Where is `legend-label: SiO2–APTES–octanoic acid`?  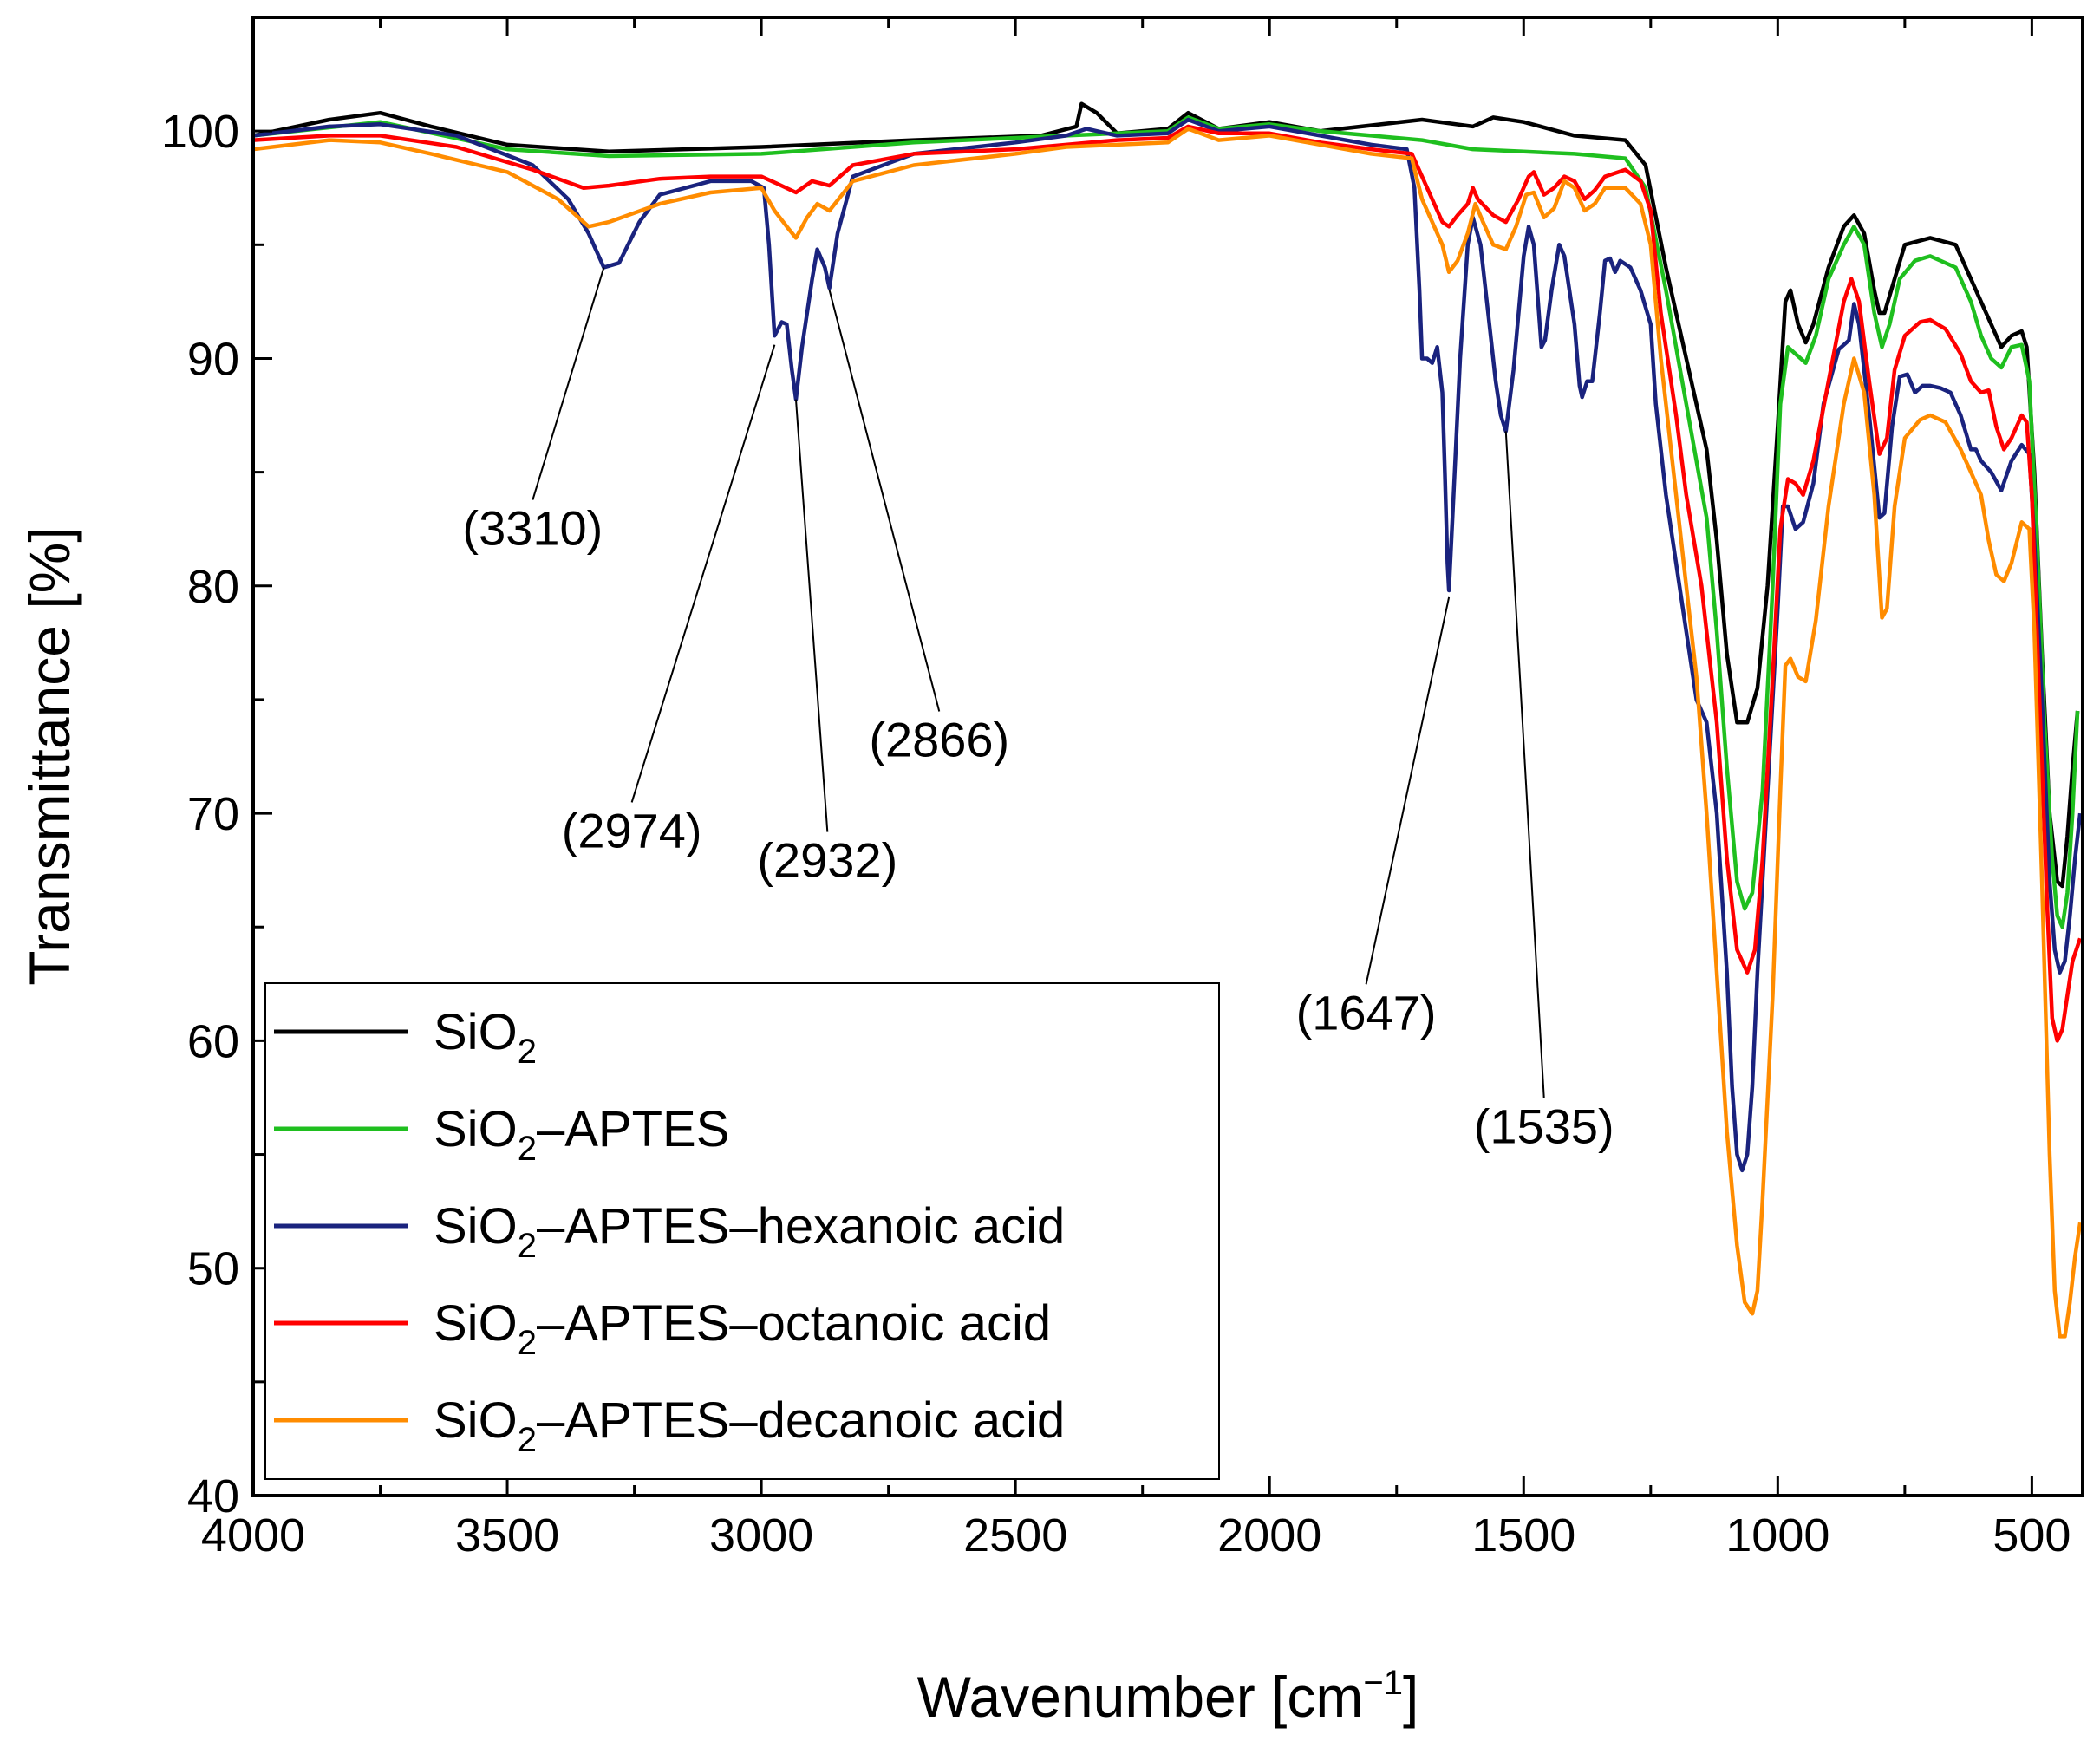
legend-label: SiO2–APTES–octanoic acid is located at coordinates (742, 1328).